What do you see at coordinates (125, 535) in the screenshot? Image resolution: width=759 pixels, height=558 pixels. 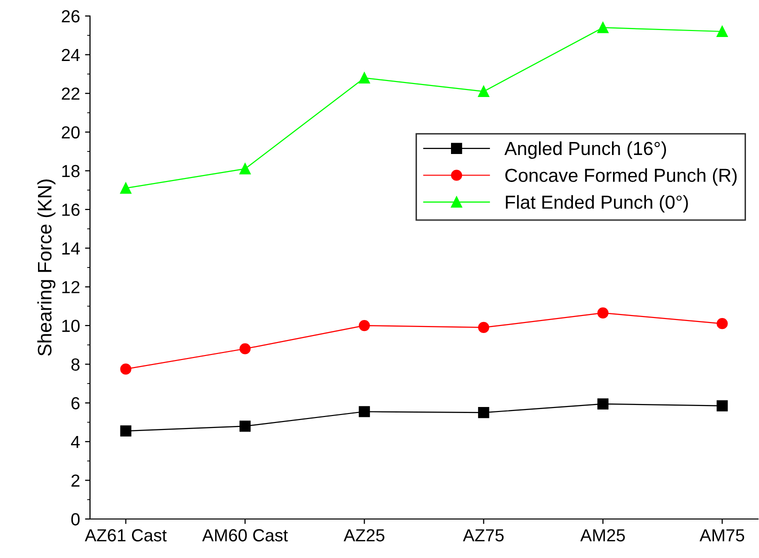 I see `x-tick-label: AZ61 Cast` at bounding box center [125, 535].